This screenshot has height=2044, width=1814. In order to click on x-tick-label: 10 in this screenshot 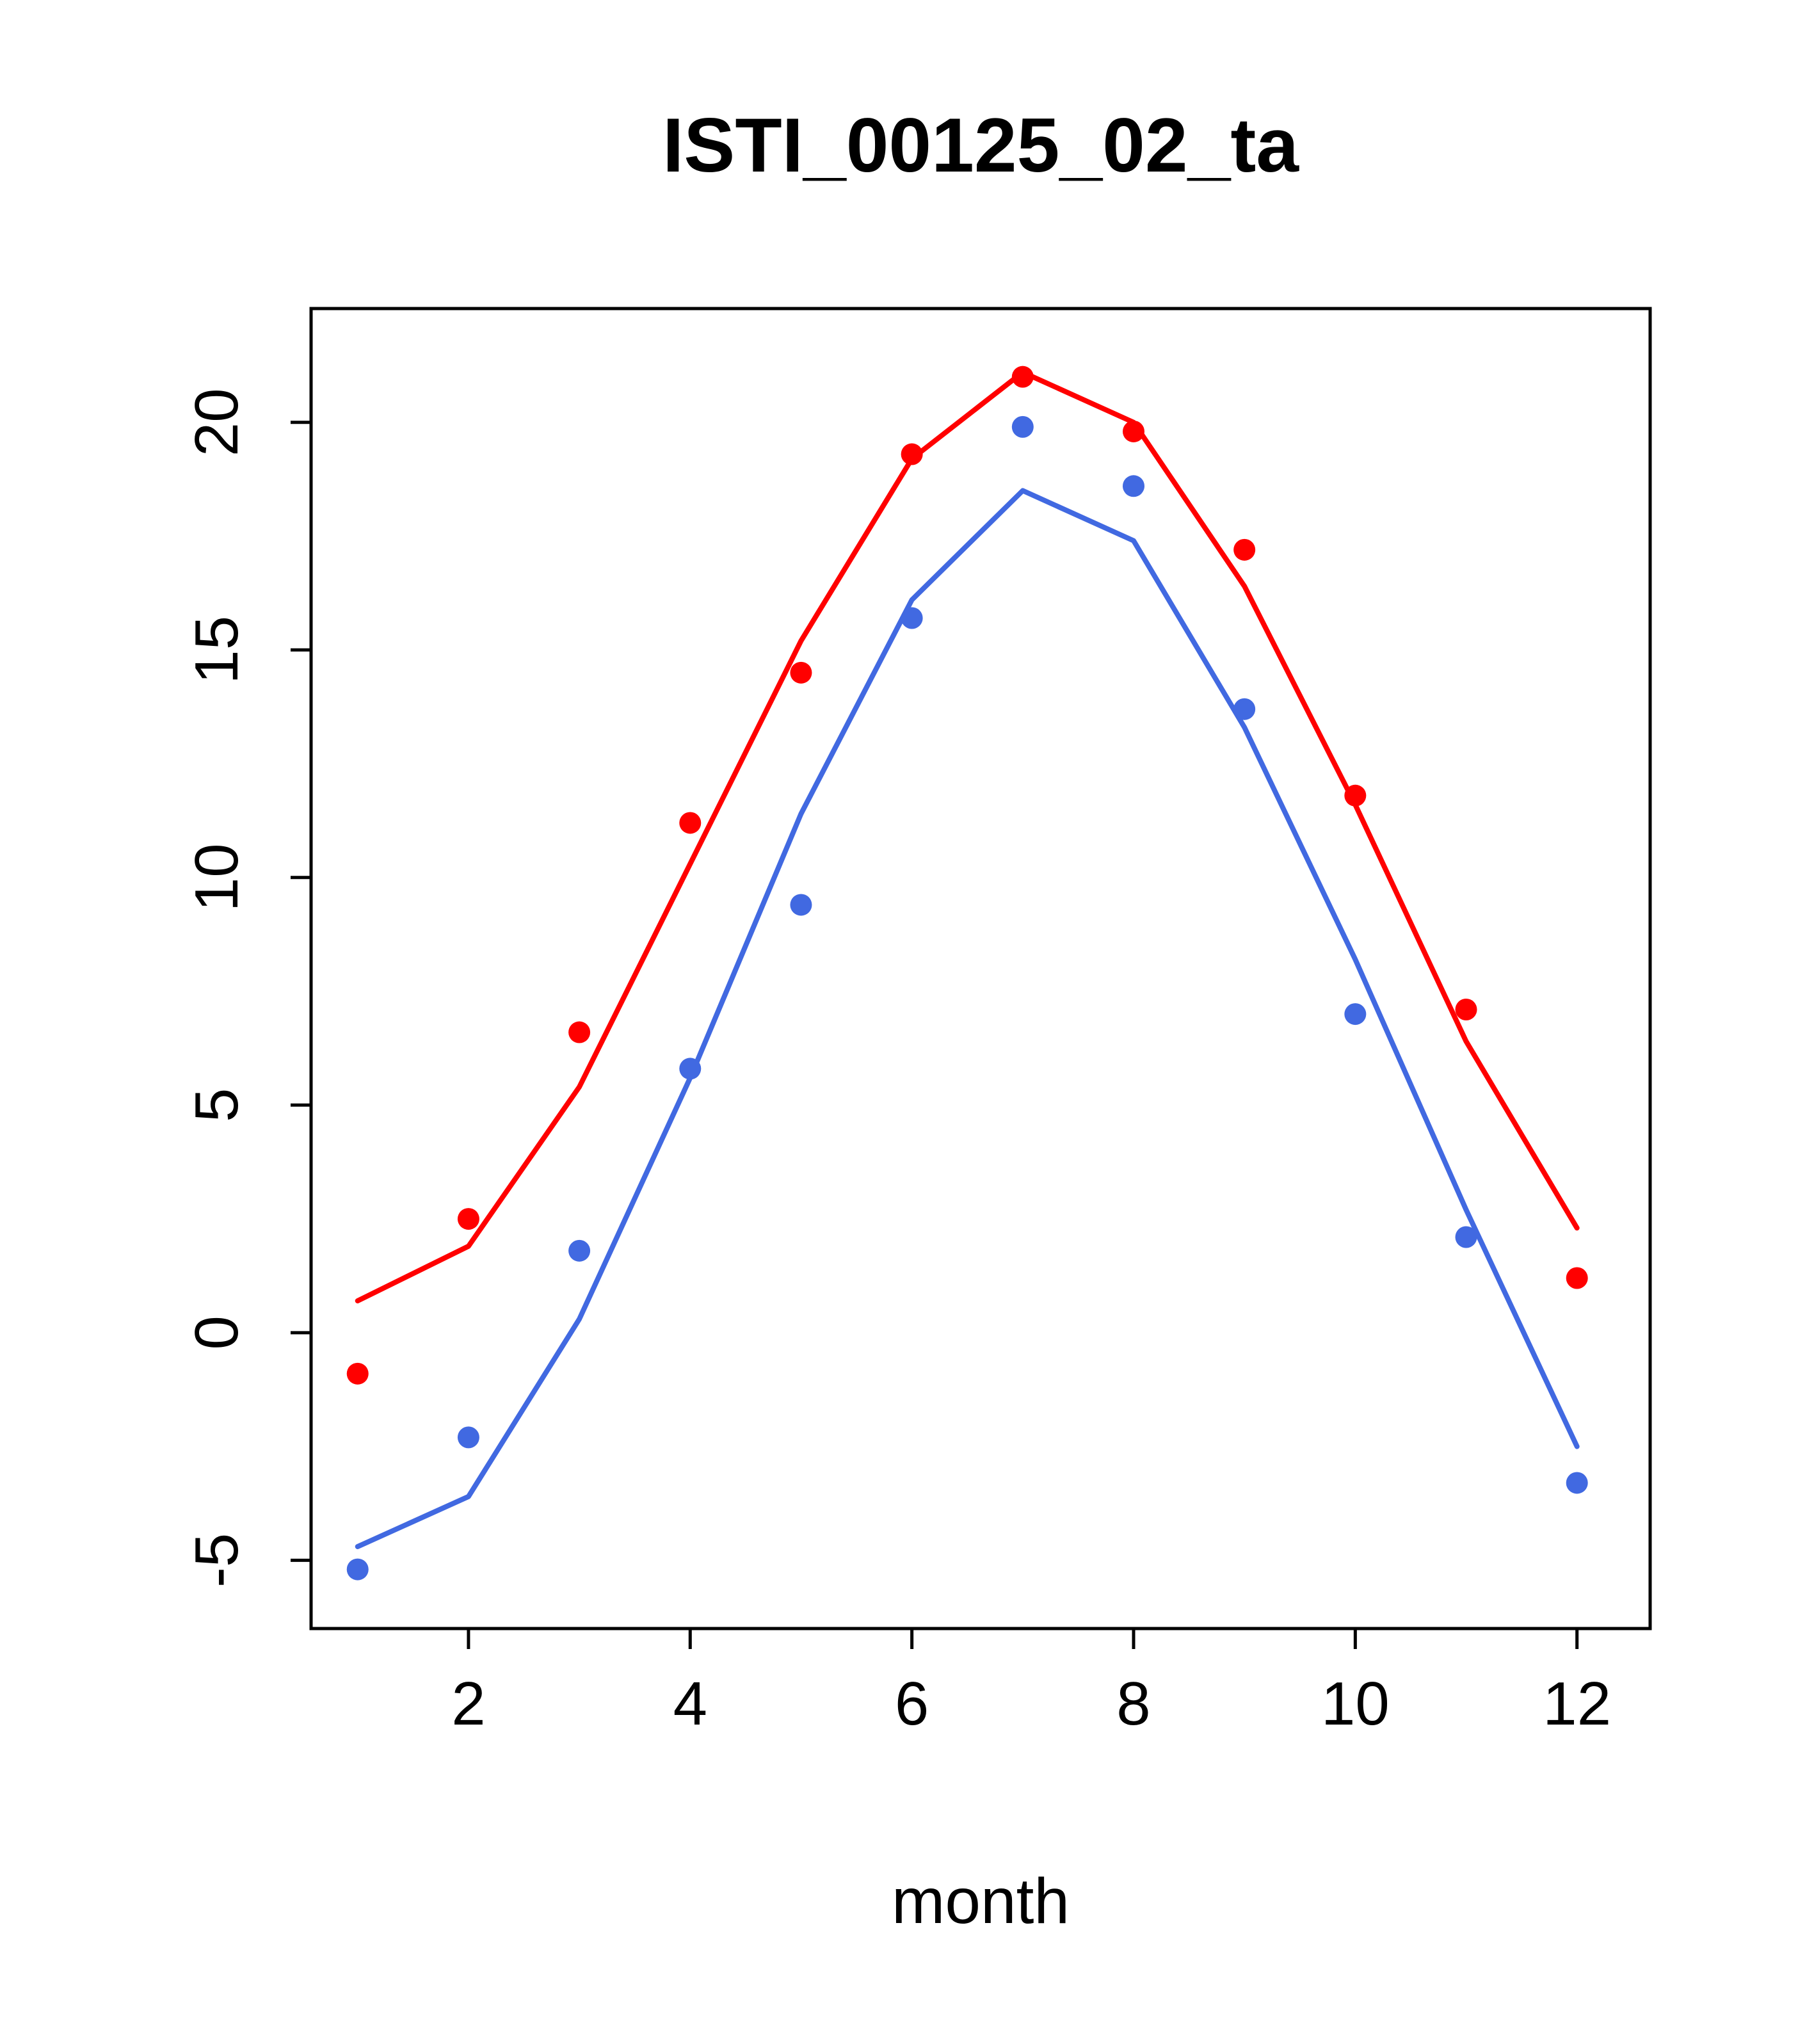, I will do `click(1355, 1704)`.